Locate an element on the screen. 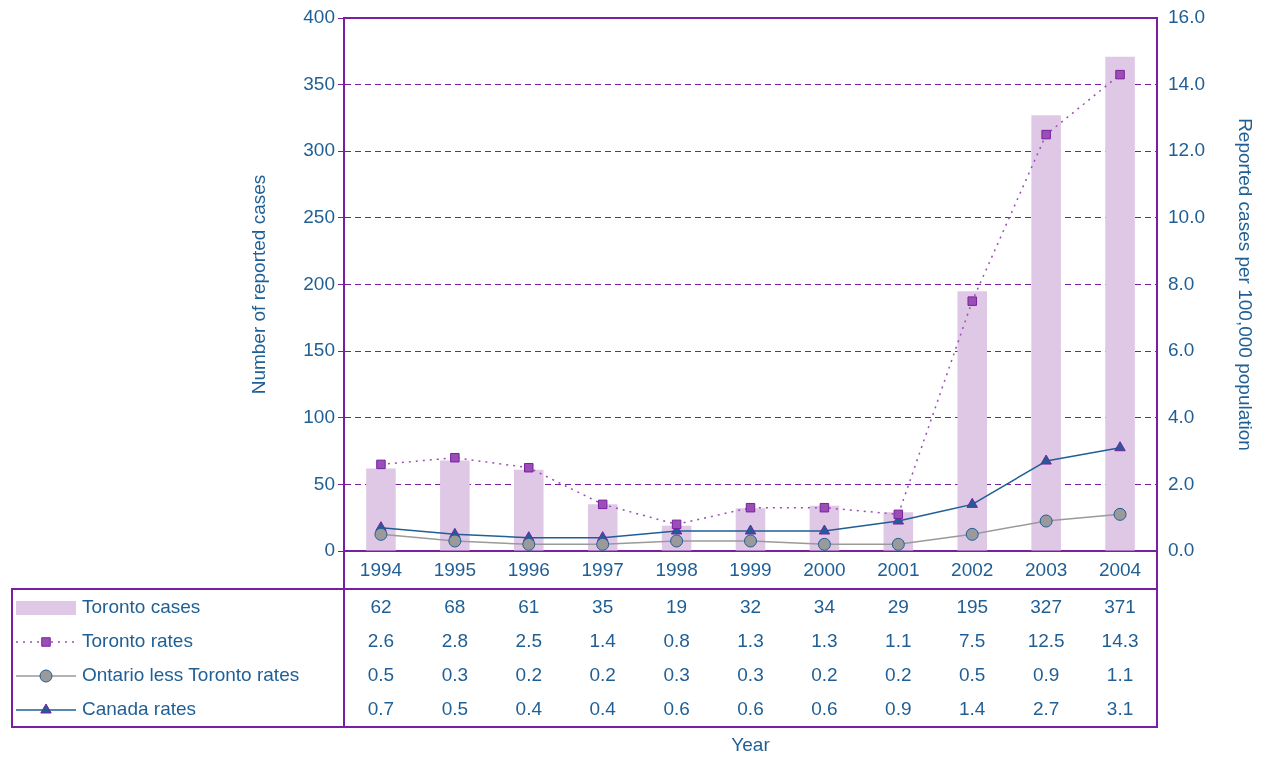 Image resolution: width=1262 pixels, height=757 pixels. y2-tick-label: 6.0 is located at coordinates (1181, 350).